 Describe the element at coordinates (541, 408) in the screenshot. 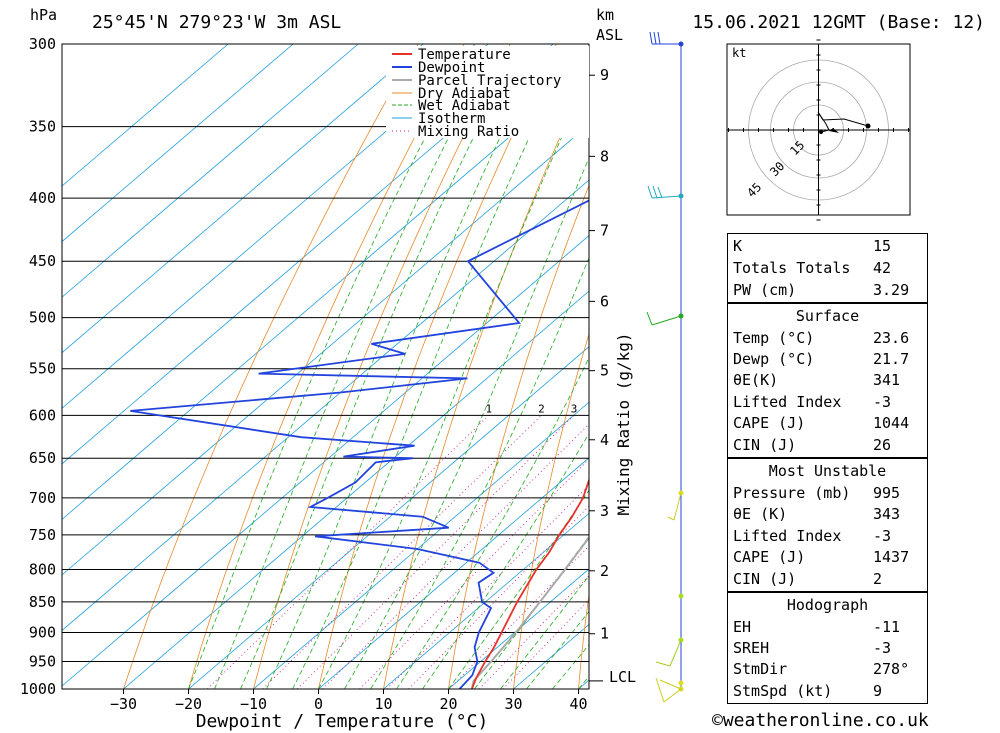

I see `mixing-ratio-label: 2` at that location.